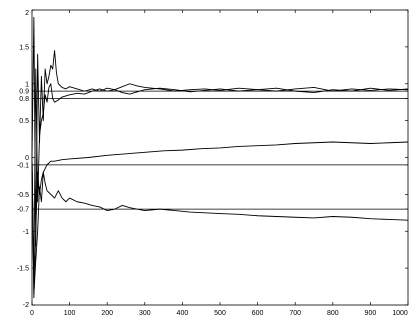 This screenshot has height=320, width=416. I want to click on x-tick-label: 0, so click(32, 313).